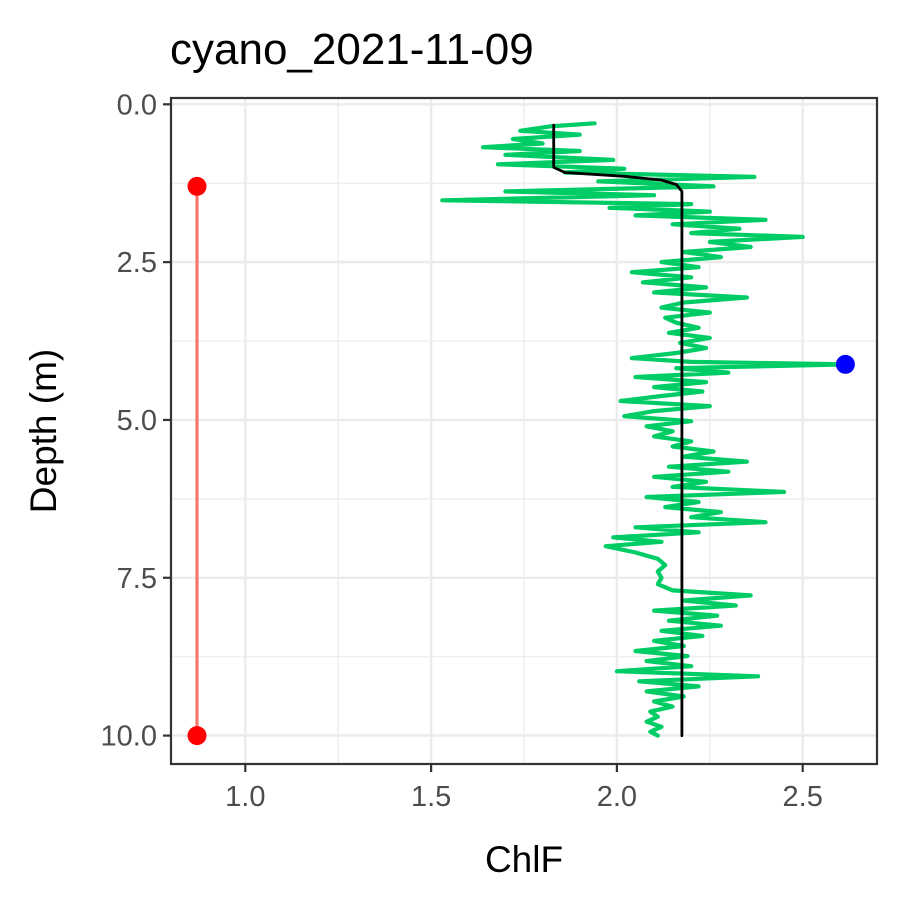 This screenshot has width=900, height=900. What do you see at coordinates (431, 797) in the screenshot?
I see `x-tick-label: 1.5` at bounding box center [431, 797].